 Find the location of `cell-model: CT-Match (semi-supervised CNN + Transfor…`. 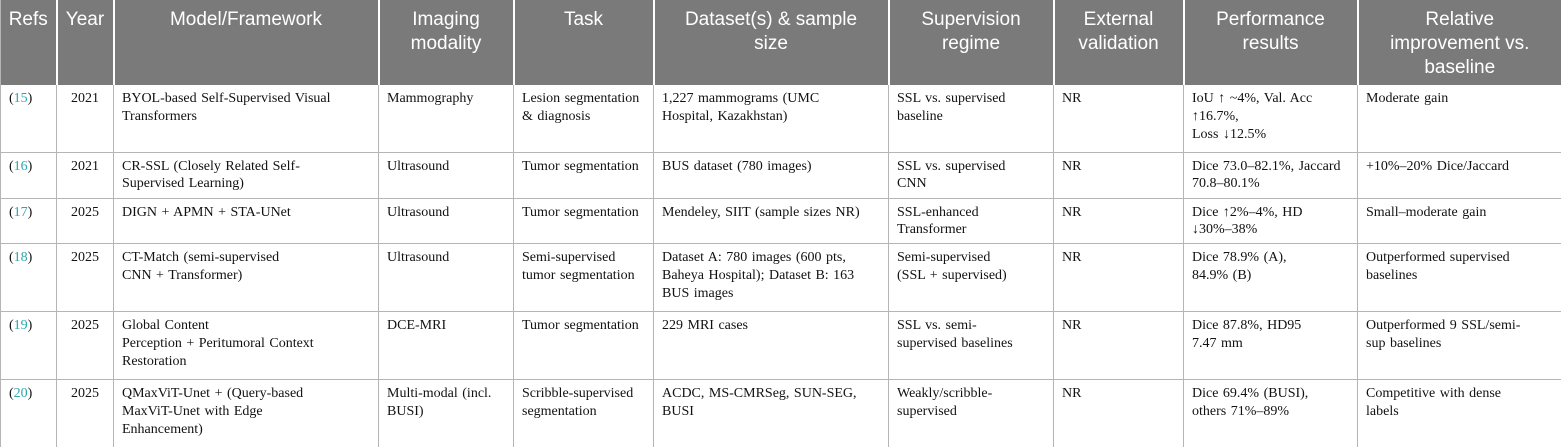

cell-model: CT-Match (semi-supervised CNN + Transfor… is located at coordinates (246, 278).